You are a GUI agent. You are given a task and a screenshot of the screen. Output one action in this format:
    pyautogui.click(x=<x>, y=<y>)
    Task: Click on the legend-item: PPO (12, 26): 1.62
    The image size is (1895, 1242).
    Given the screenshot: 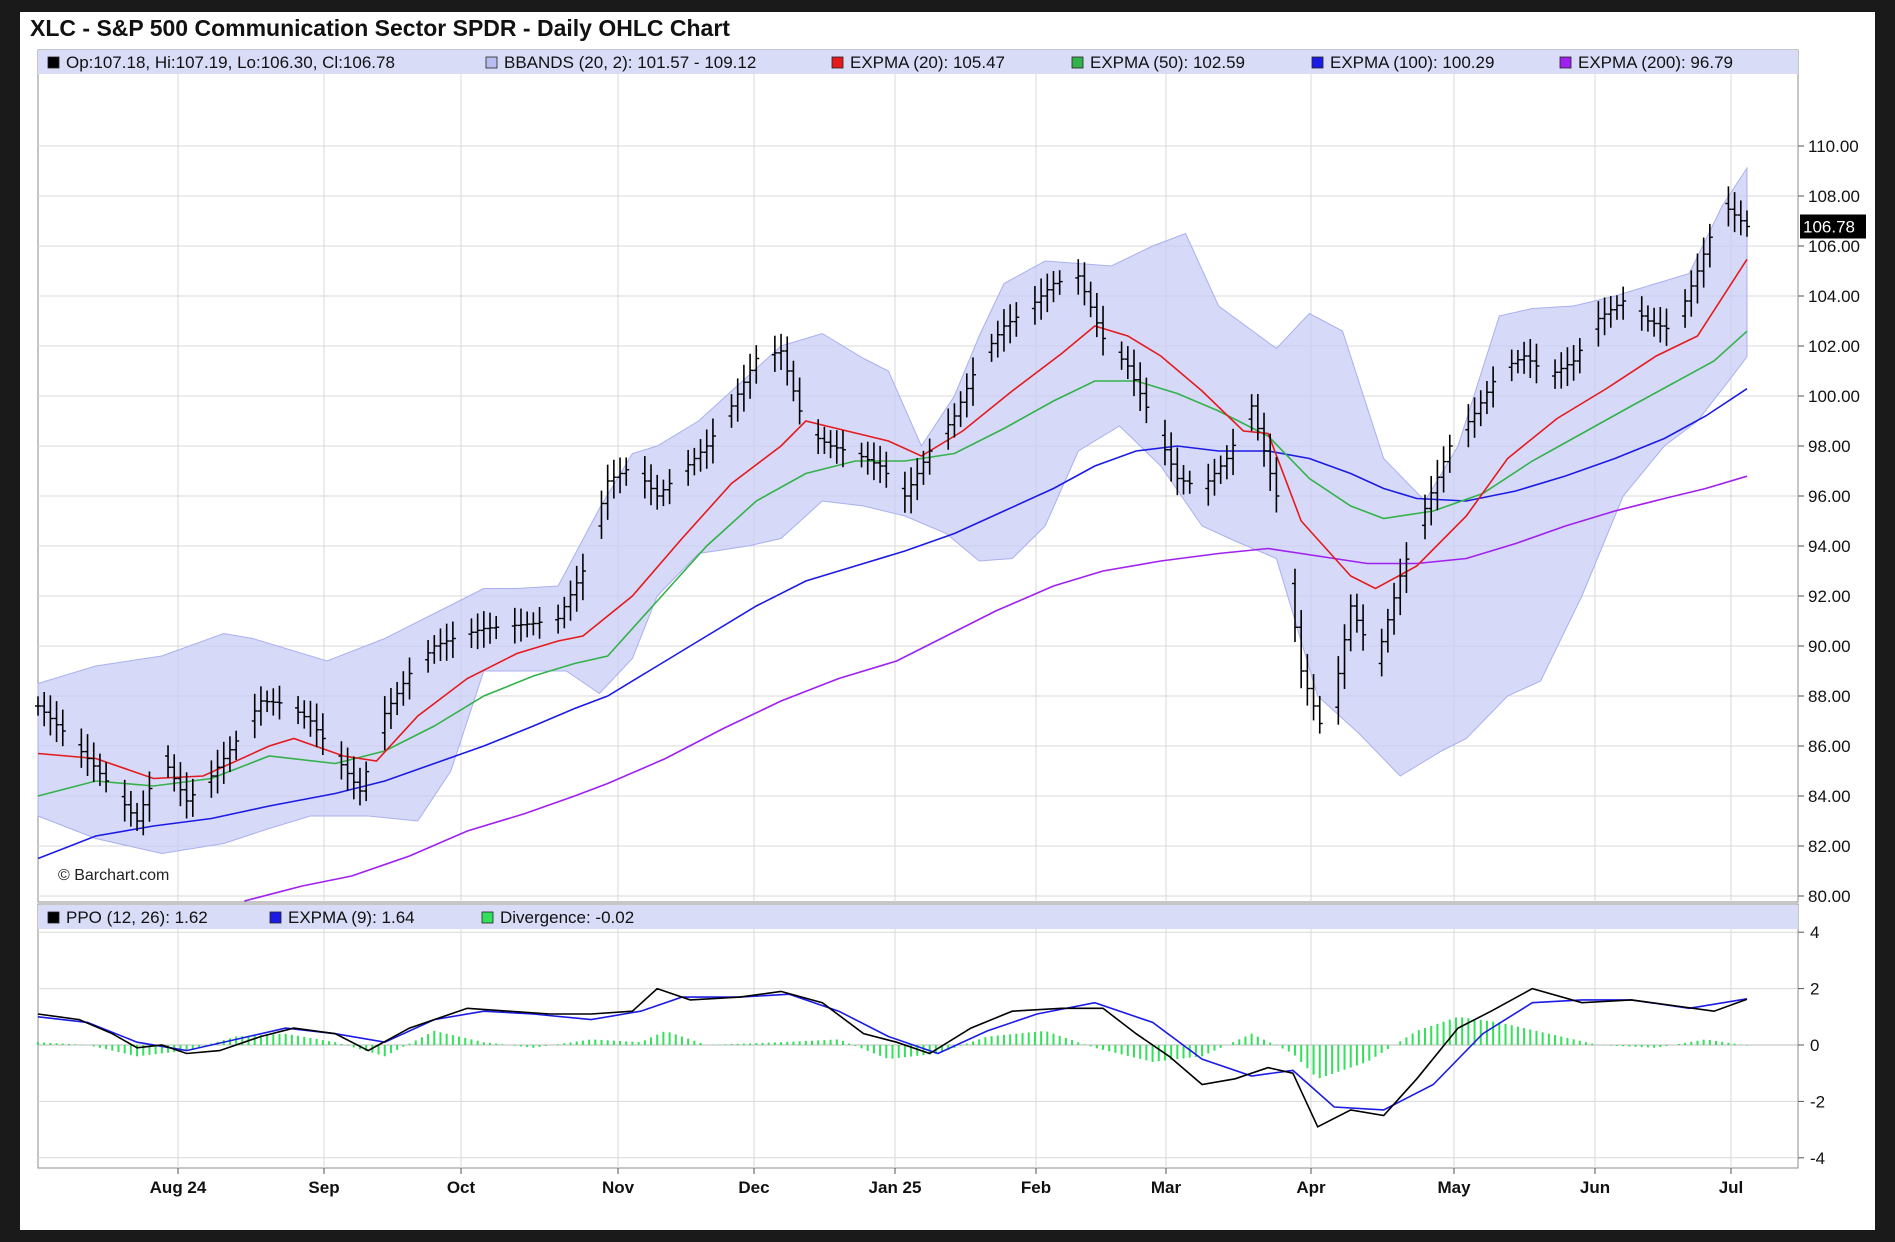 What is the action you would take?
    pyautogui.click(x=127, y=917)
    